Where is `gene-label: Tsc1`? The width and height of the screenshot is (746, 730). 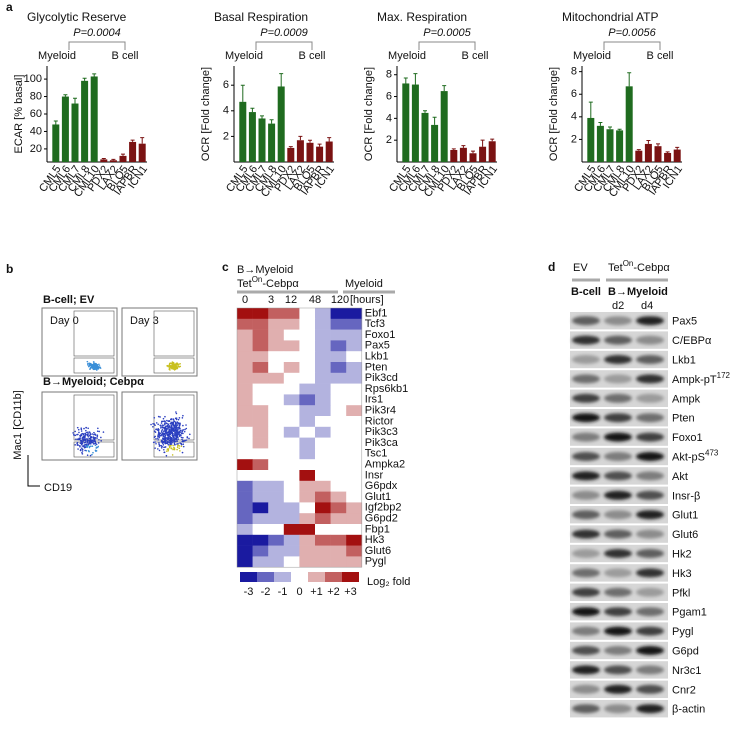
gene-label: Tsc1 is located at coordinates (376, 454).